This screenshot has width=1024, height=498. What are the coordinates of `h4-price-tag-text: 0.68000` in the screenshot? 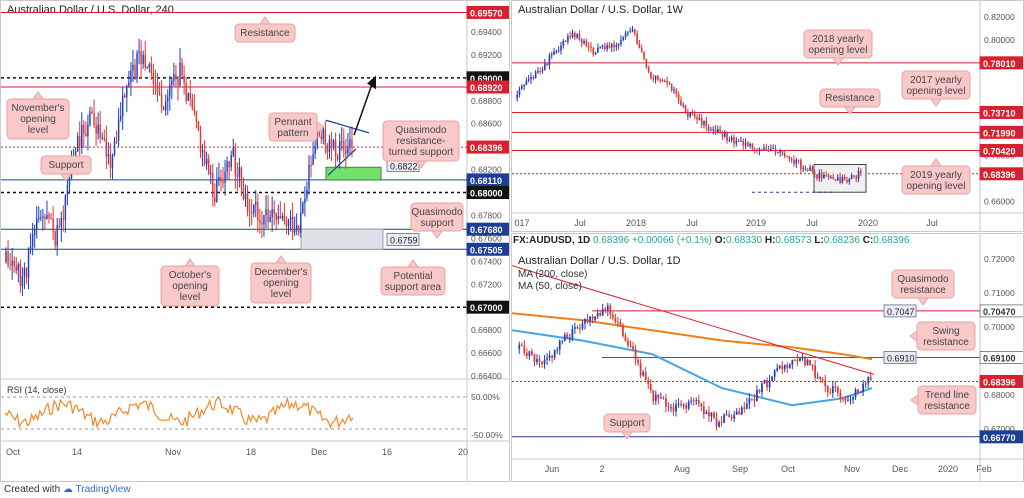 It's located at (486, 194).